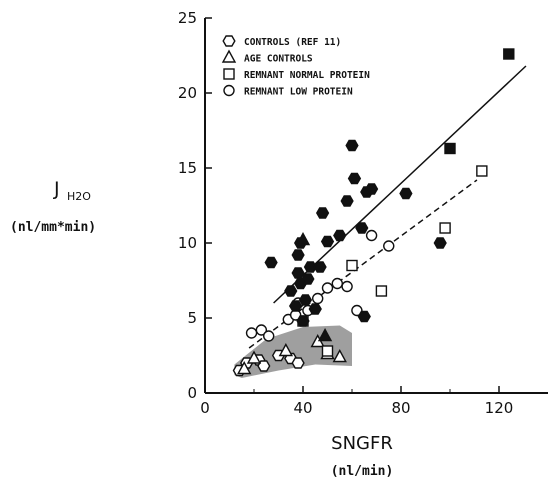  I want to click on y-axis-title: J H2O (nl/mm*min), so click(53, 206).